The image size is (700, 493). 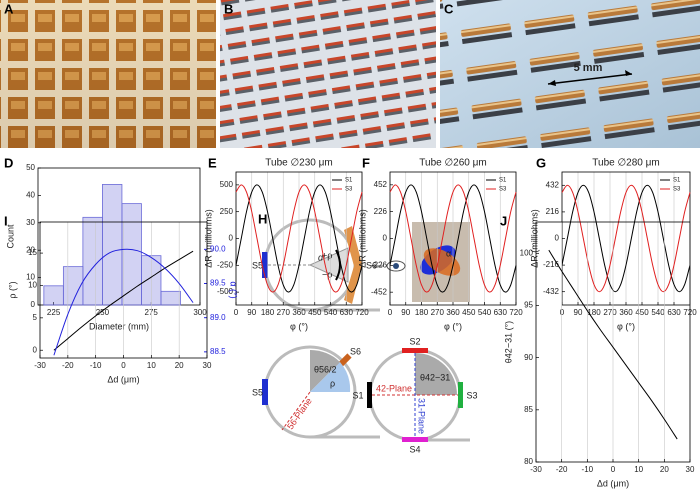 What do you see at coordinates (460, 395) in the screenshot?
I see `sensor-s3` at bounding box center [460, 395].